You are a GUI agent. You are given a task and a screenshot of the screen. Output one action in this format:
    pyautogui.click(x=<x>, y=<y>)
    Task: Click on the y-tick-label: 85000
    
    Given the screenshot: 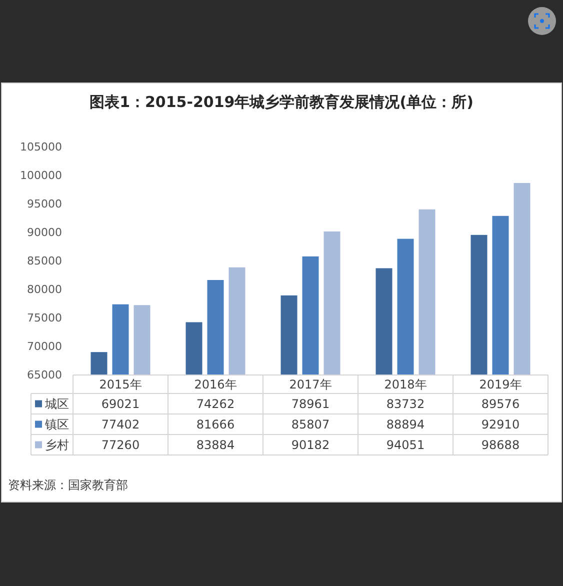 What is the action you would take?
    pyautogui.click(x=44, y=261)
    